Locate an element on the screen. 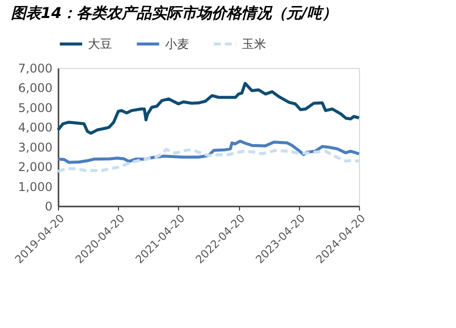  y-tick-label: 1,000 is located at coordinates (35, 187).